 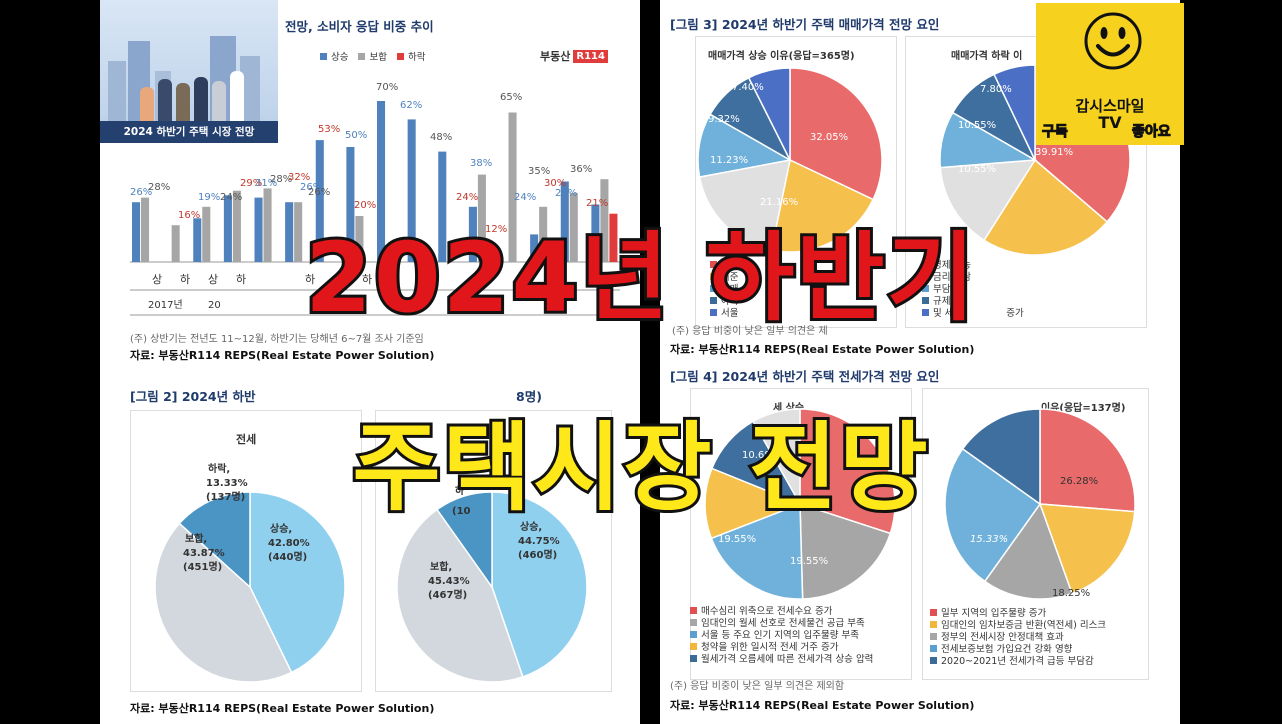 I want to click on fig3-pie2-label: 7.80%, so click(x=996, y=89).